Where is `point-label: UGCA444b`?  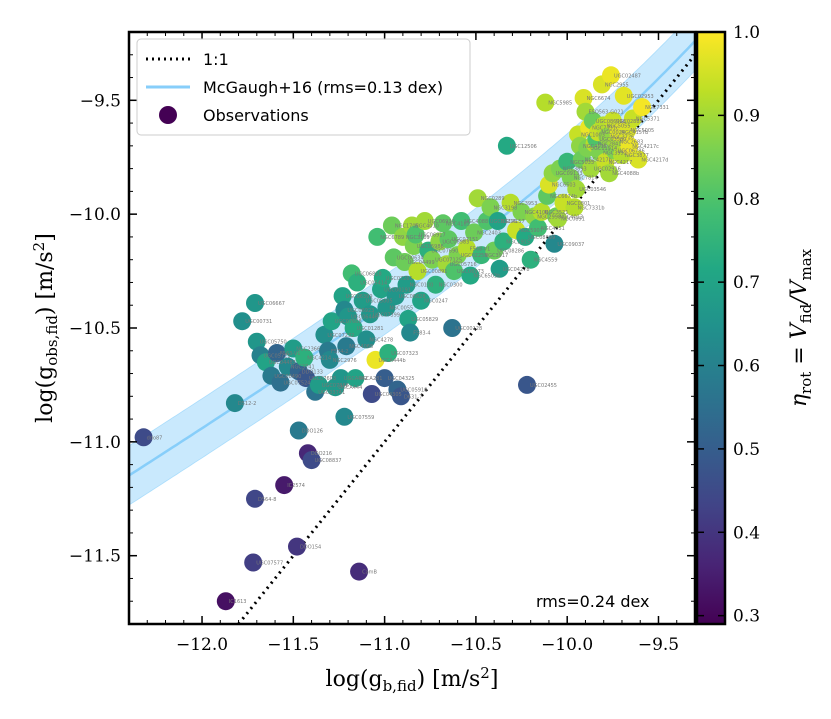 point-label: UGCA444b is located at coordinates (392, 361).